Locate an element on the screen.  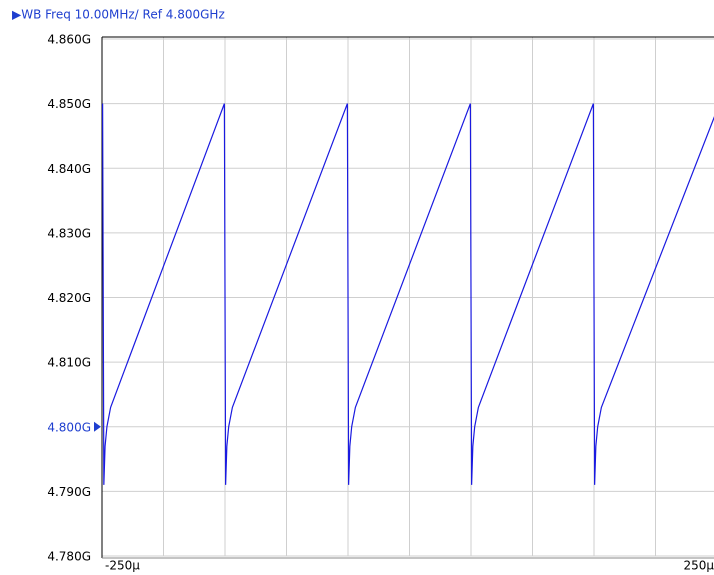
y-tick-label: 4.850G is located at coordinates (69, 104).